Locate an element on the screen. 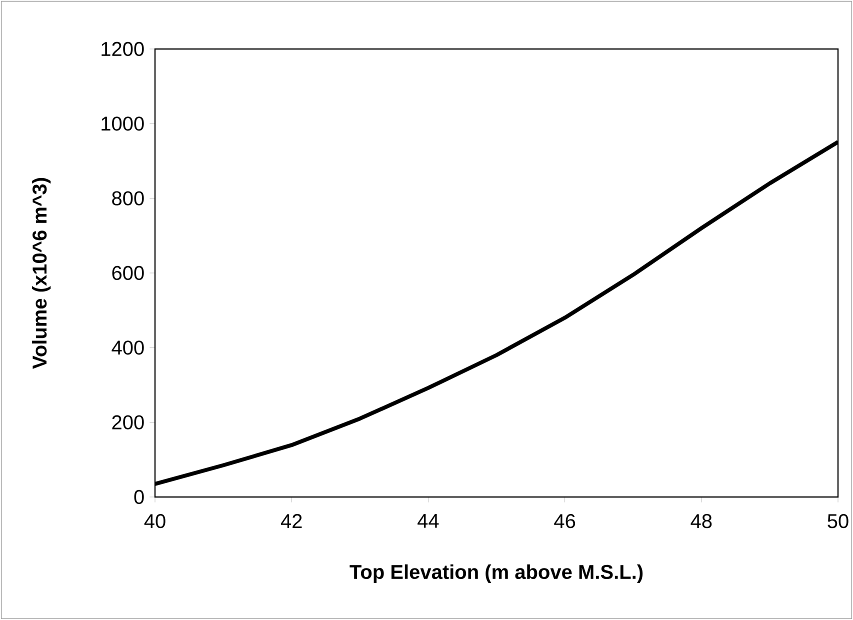  y-axis-title: Volume (x10^6 m^3) is located at coordinates (41, 273).